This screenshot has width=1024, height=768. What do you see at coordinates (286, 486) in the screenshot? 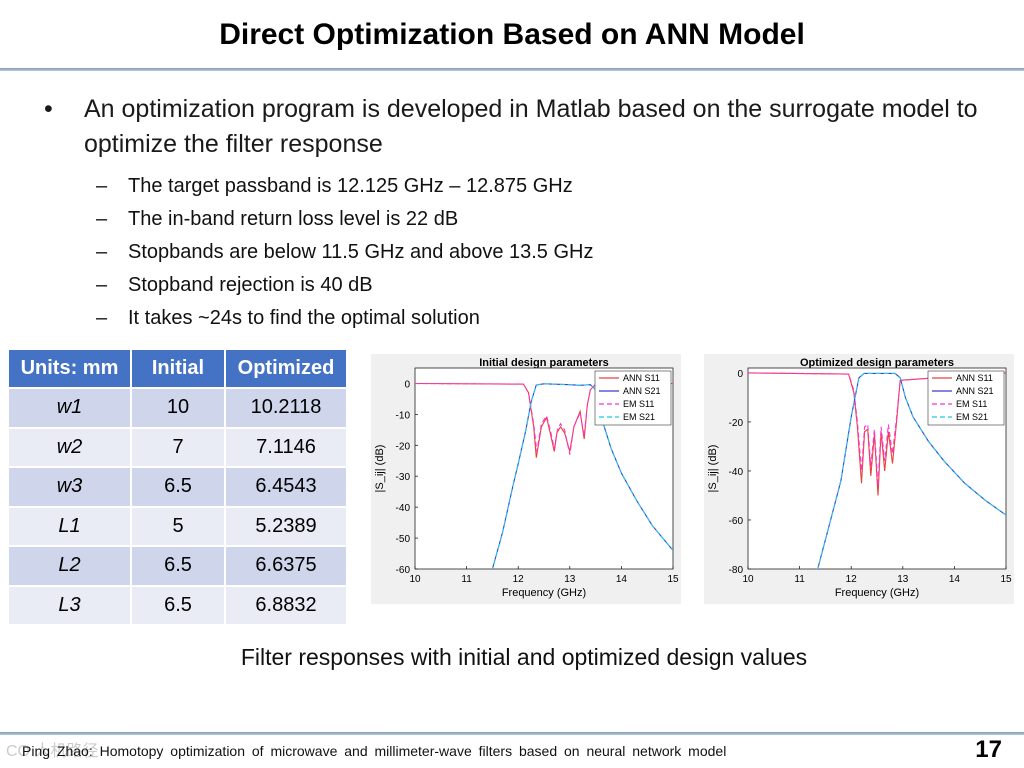
I see `cell-optimized: 6.4543` at bounding box center [286, 486].